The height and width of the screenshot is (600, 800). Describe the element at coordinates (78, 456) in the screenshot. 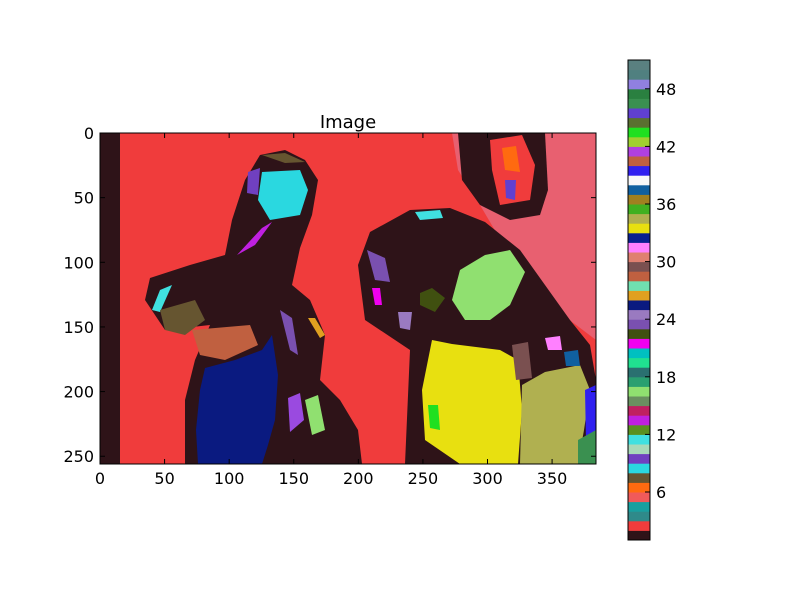

I see `y-tick-label: 250` at that location.